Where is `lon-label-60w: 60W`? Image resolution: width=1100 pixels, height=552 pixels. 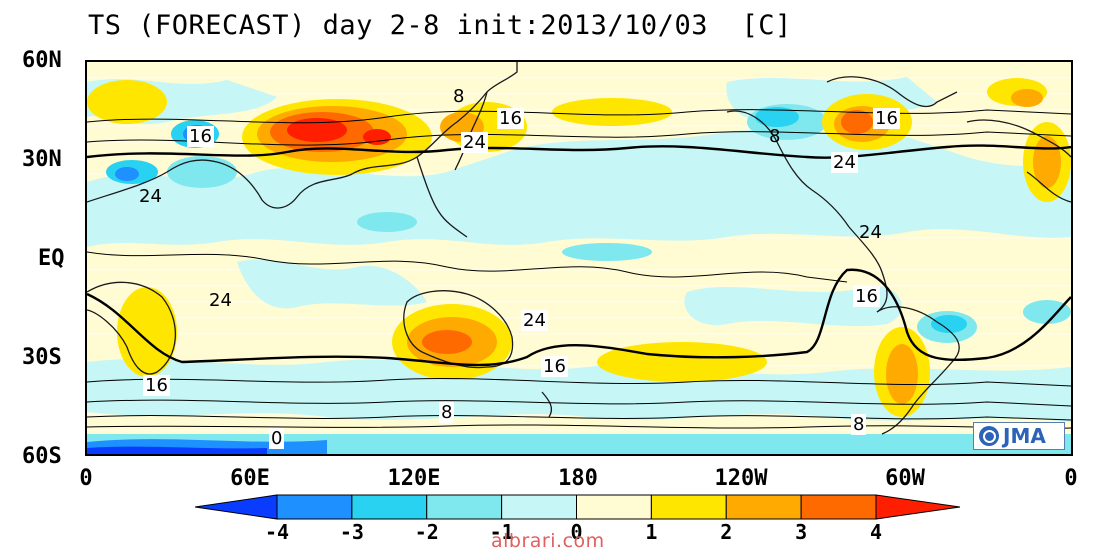
lon-label-60w: 60W is located at coordinates (905, 478).